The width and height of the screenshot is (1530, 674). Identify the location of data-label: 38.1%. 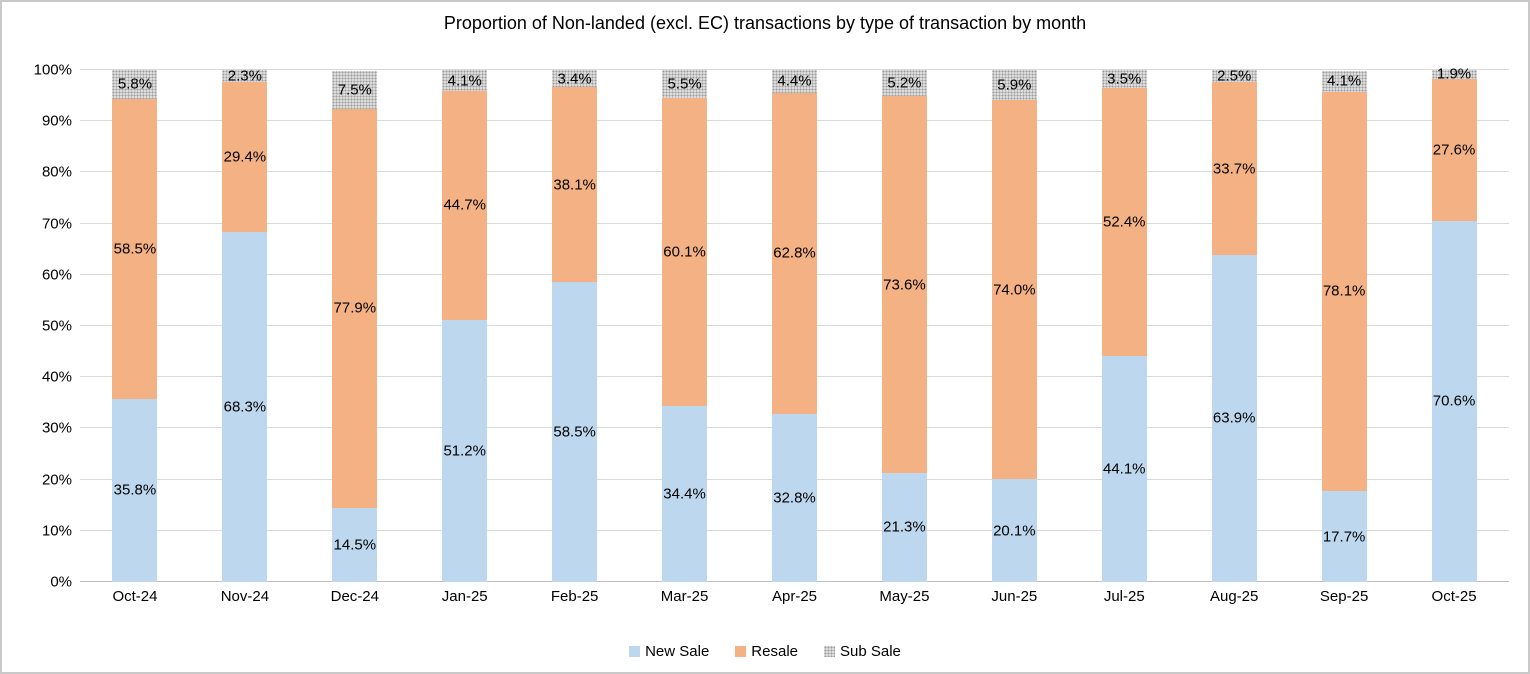
(574, 185).